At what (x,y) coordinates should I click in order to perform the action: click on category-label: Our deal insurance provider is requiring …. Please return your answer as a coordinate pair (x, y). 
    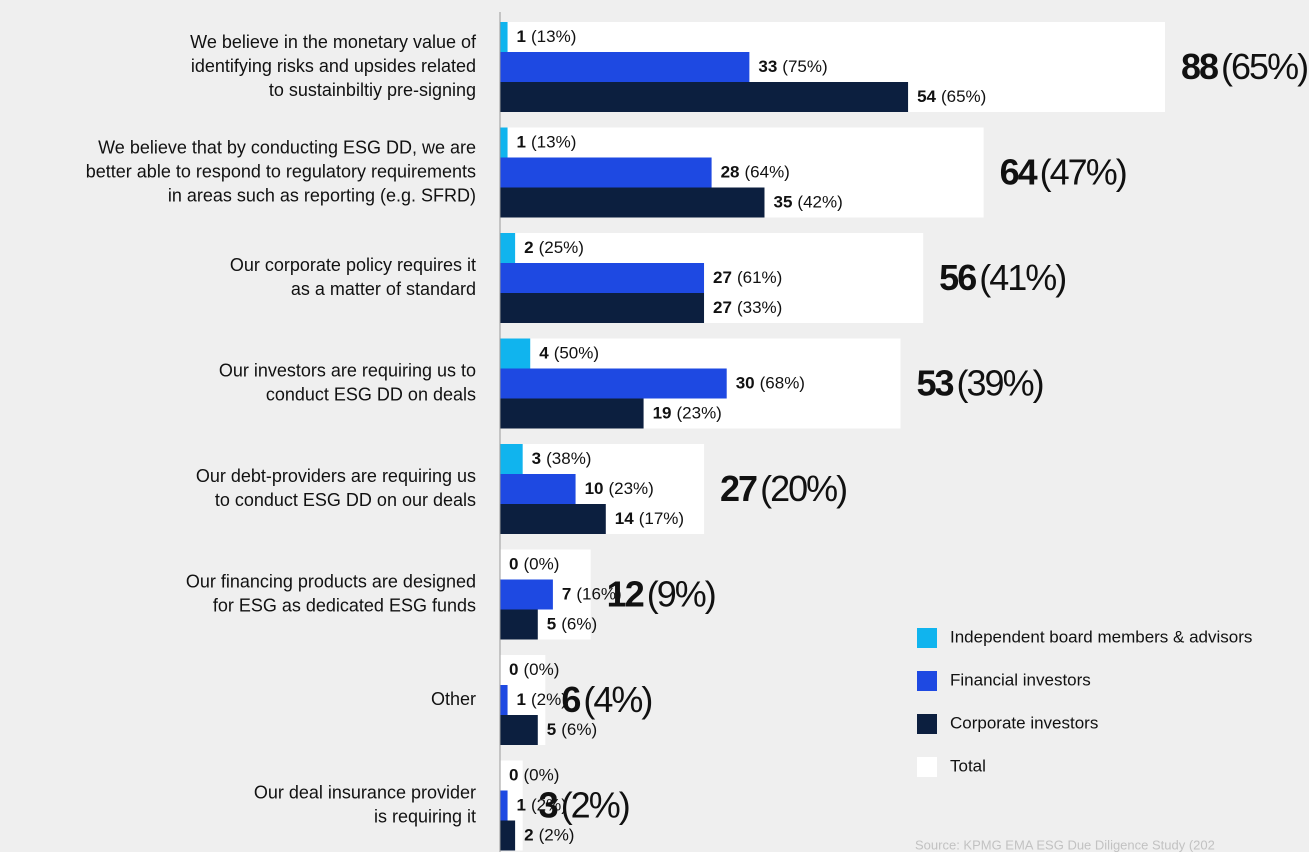
    Looking at the image, I should click on (365, 804).